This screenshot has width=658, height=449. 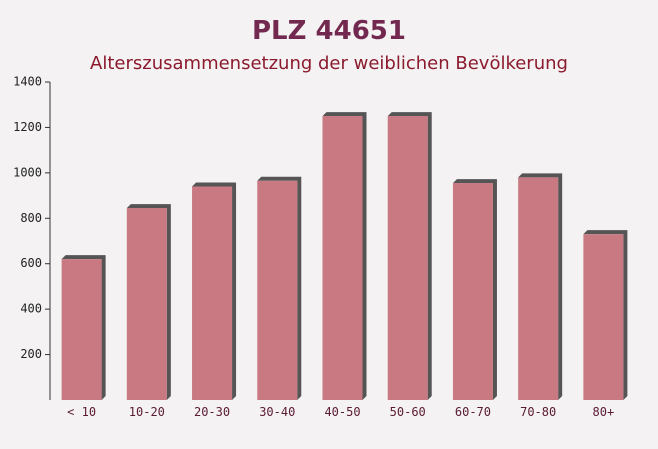 I want to click on y-tick-label: 1000, so click(x=27, y=172).